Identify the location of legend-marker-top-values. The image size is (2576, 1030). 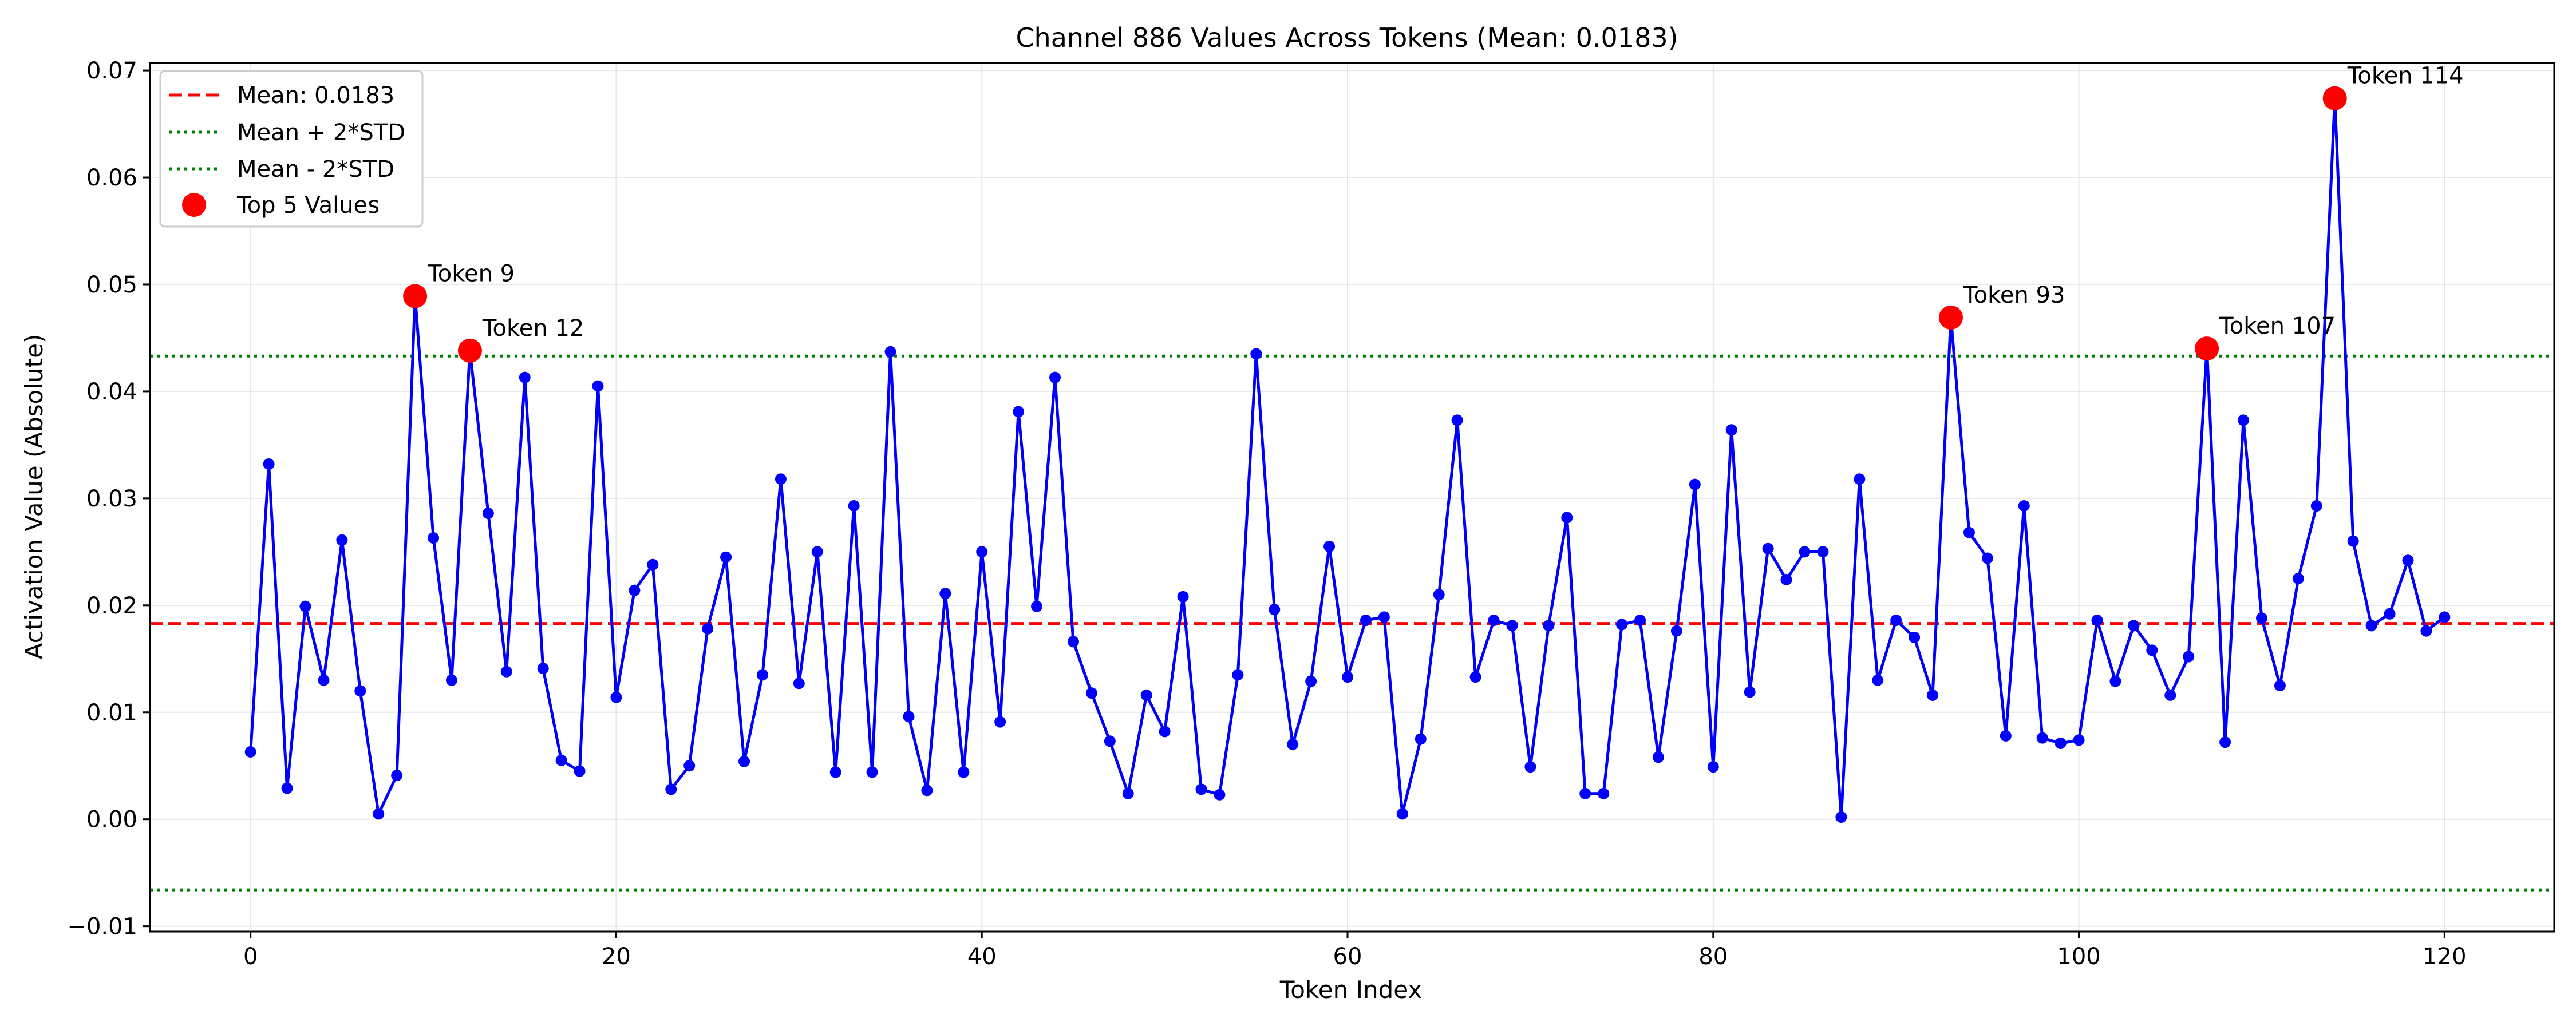
(194, 205).